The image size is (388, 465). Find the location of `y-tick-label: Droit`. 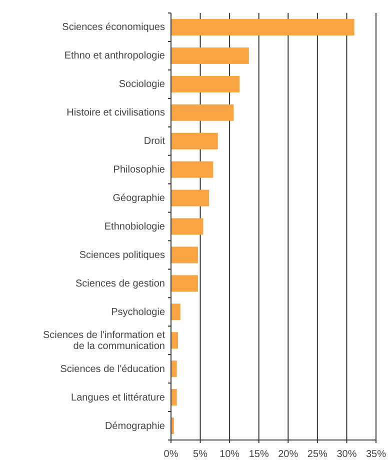

y-tick-label: Droit is located at coordinates (155, 141).